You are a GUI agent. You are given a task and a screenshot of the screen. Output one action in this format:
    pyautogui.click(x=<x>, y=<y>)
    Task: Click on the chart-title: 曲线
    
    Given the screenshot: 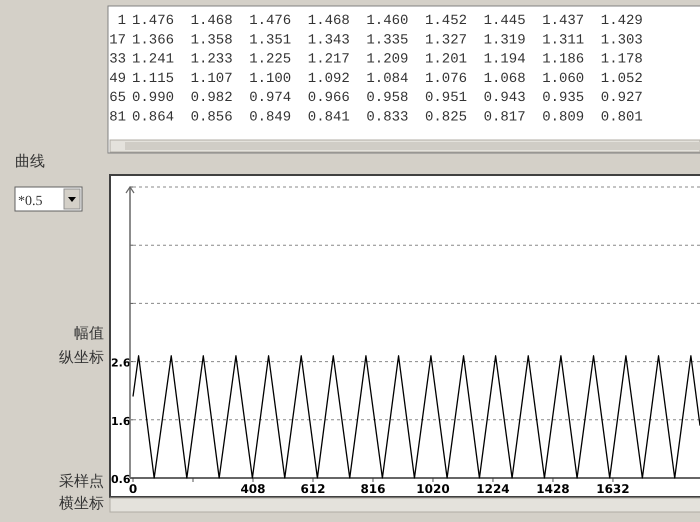 What is the action you would take?
    pyautogui.click(x=30, y=161)
    